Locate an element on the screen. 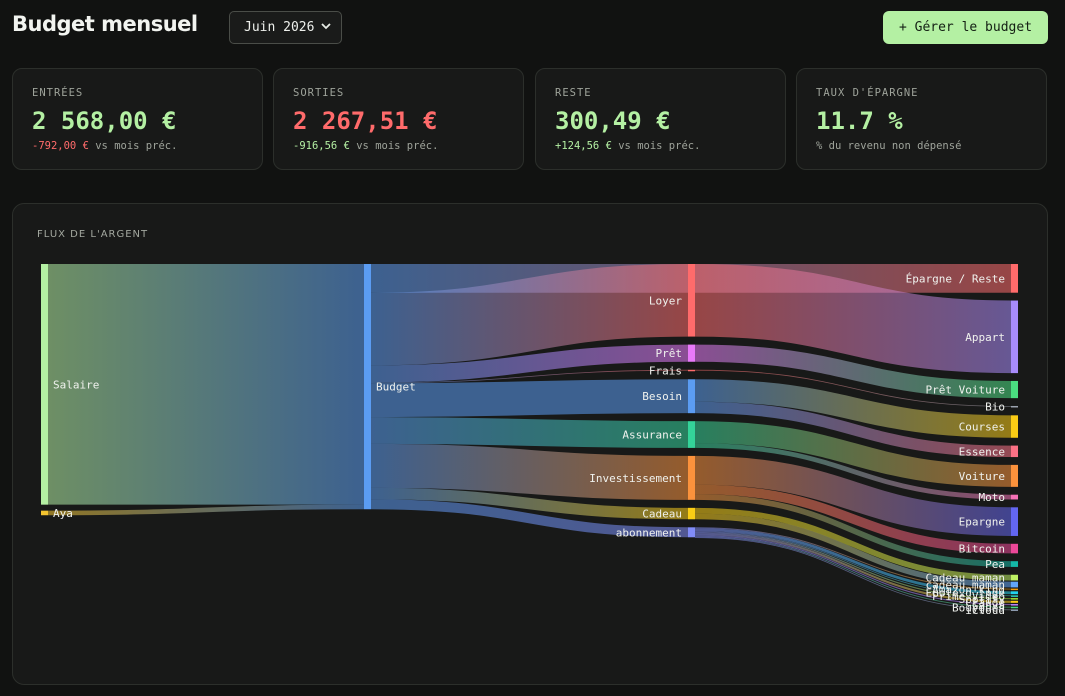  month-select: Juin 2026 is located at coordinates (285, 27).